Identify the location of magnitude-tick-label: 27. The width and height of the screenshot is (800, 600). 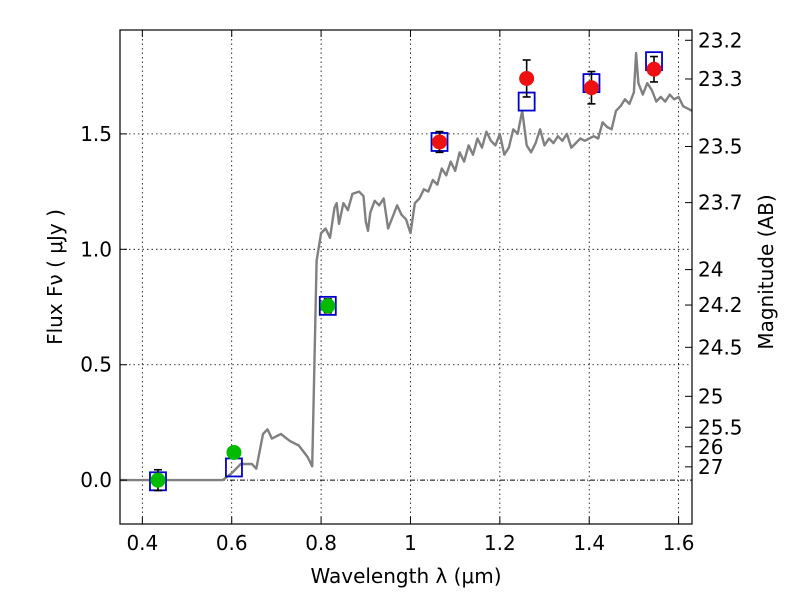
(710, 467).